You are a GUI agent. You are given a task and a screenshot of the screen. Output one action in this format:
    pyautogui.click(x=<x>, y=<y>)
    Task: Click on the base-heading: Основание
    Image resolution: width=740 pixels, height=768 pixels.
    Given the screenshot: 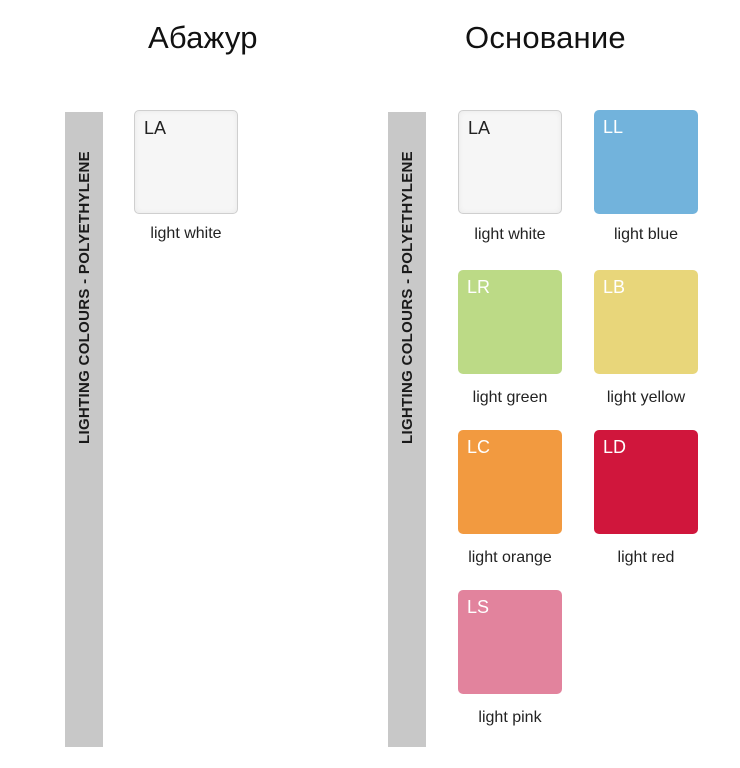 What is the action you would take?
    pyautogui.click(x=545, y=37)
    